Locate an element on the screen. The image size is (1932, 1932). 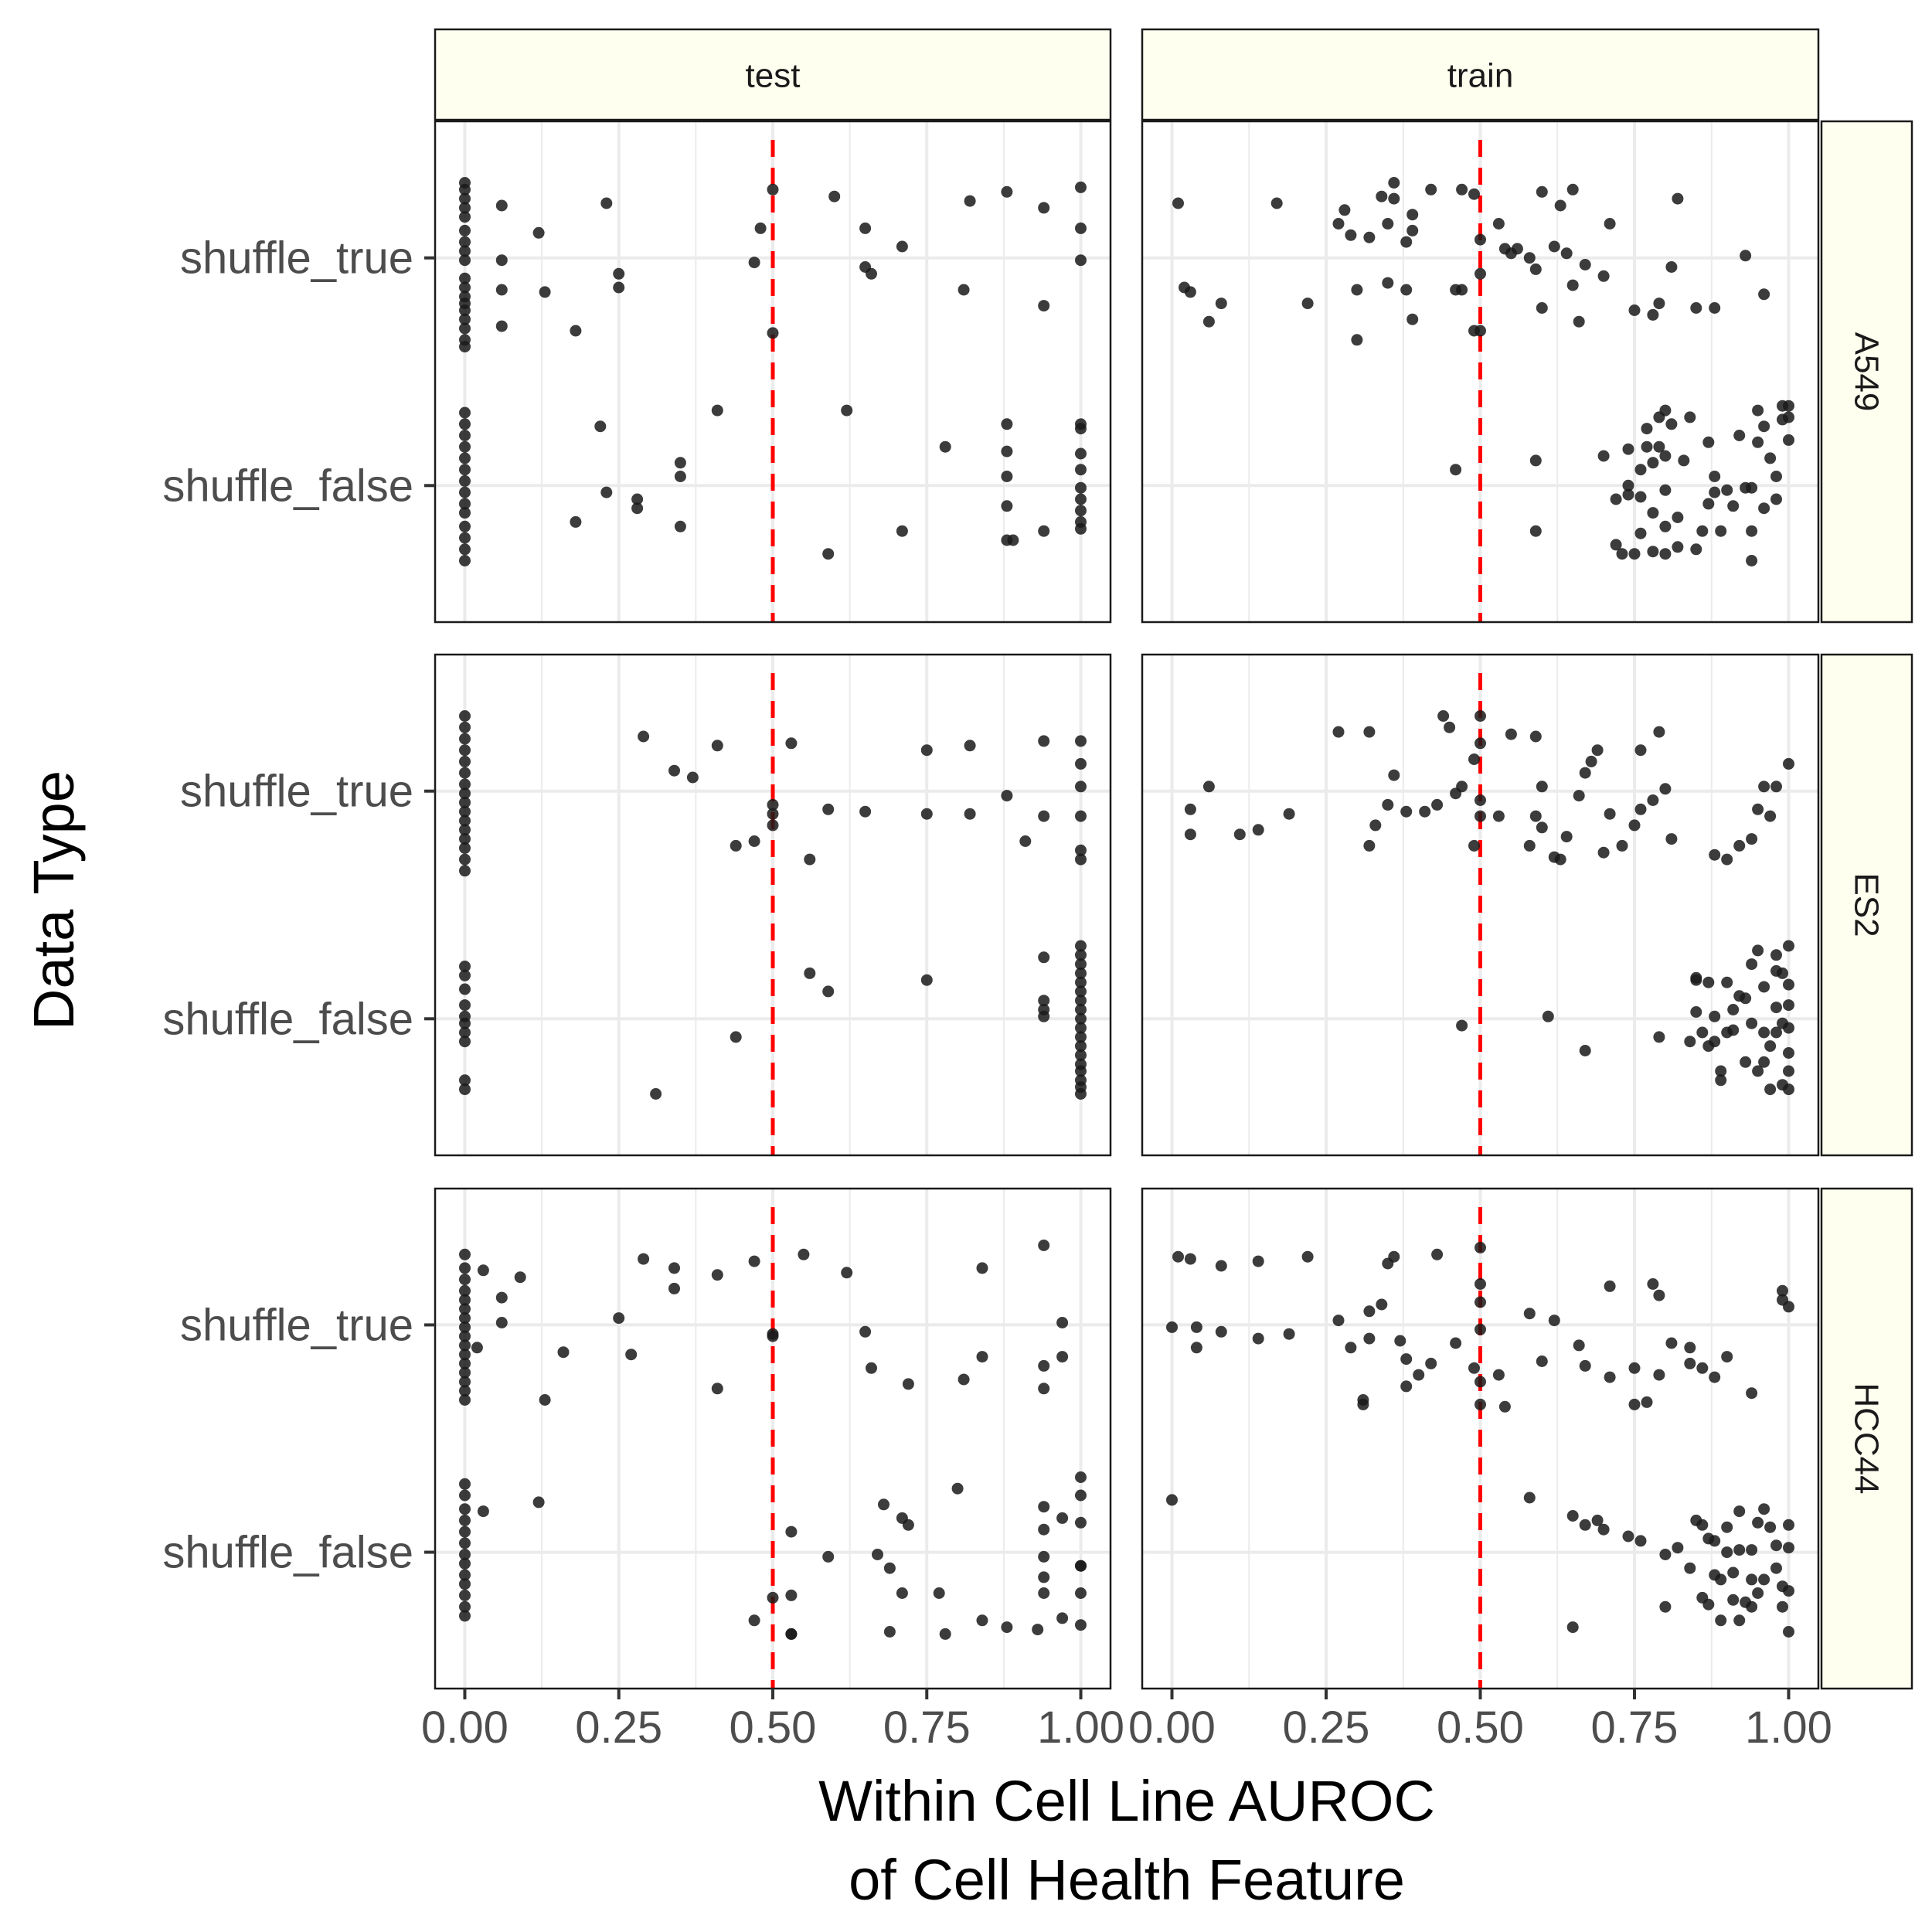
y-tick-label: shuffle_true is located at coordinates (296, 792).